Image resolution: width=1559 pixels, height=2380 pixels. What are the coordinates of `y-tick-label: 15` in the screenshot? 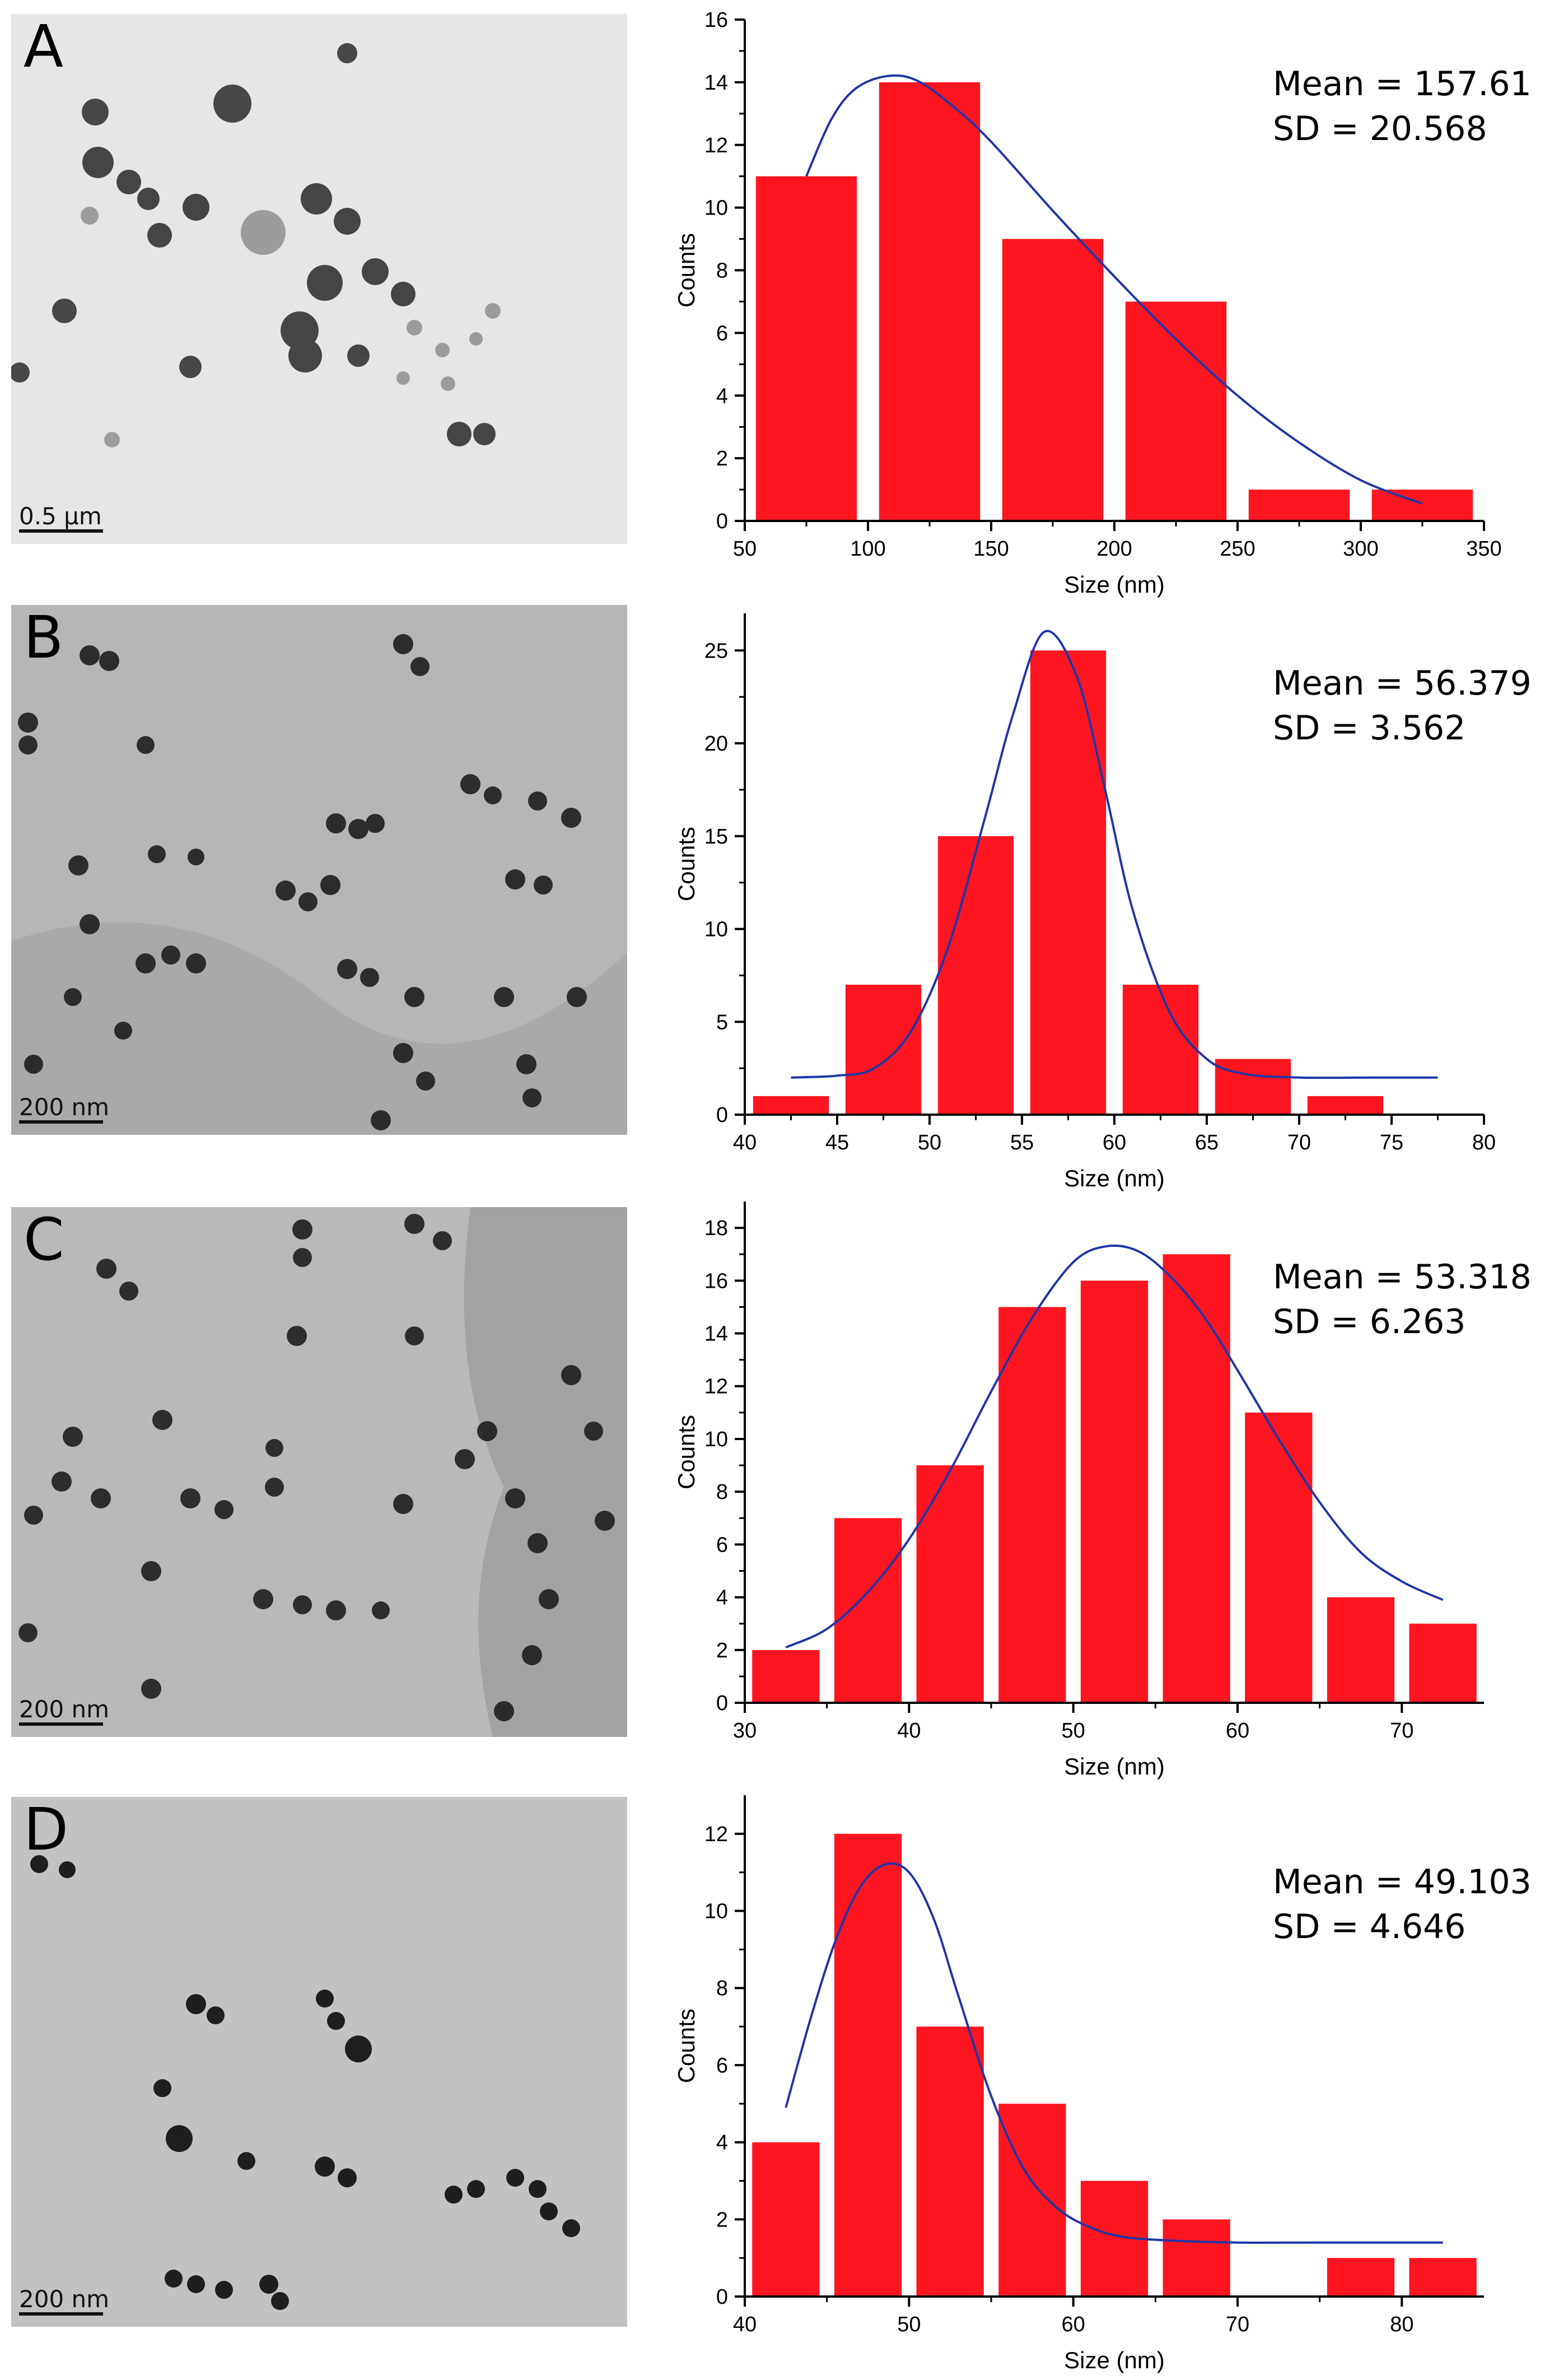 It's located at (716, 837).